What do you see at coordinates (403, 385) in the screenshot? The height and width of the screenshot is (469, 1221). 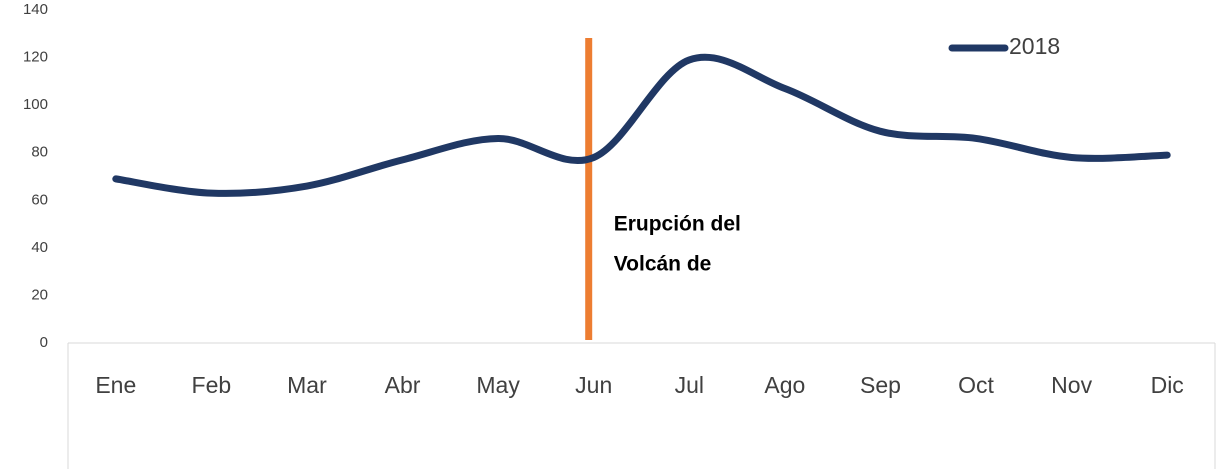 I see `x-tick-label: Abr` at bounding box center [403, 385].